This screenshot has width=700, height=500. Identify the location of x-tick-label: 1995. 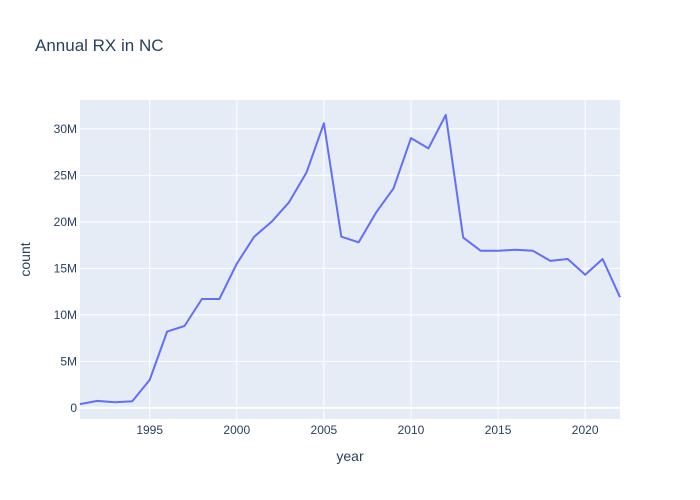
(149, 430).